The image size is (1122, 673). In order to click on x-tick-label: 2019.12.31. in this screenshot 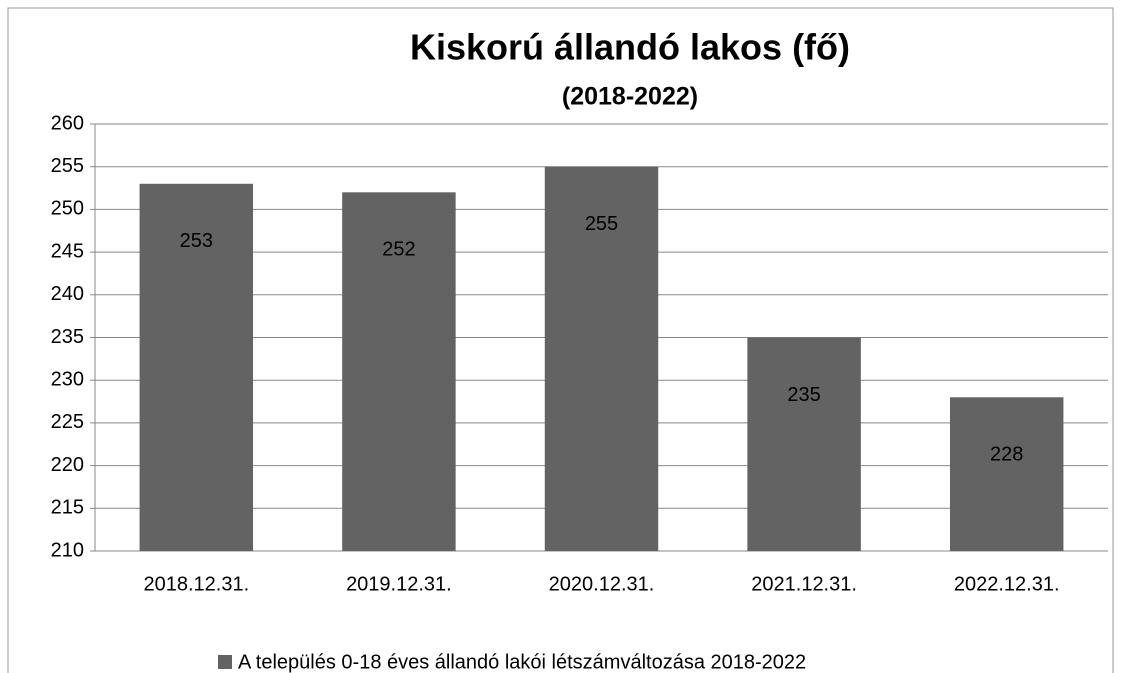, I will do `click(399, 584)`.